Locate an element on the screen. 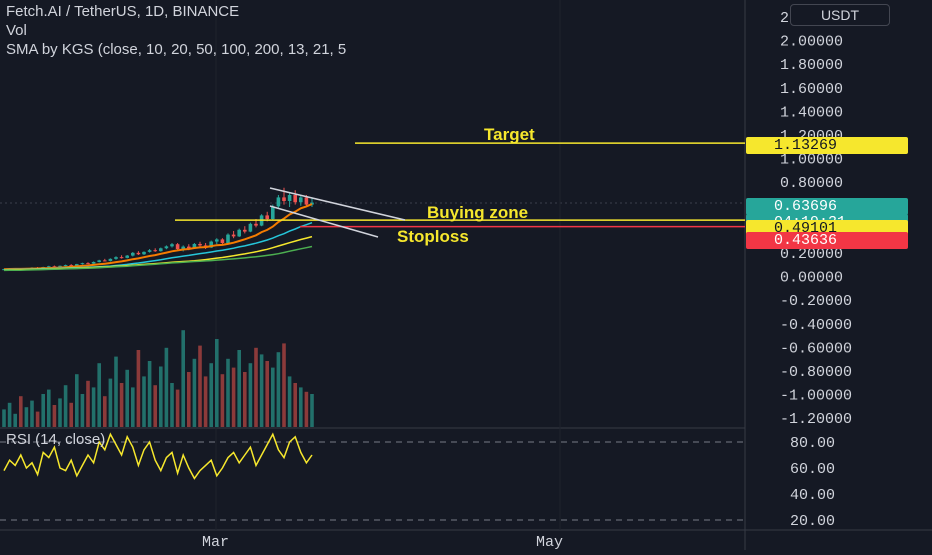  currency-button: USDT is located at coordinates (840, 15).